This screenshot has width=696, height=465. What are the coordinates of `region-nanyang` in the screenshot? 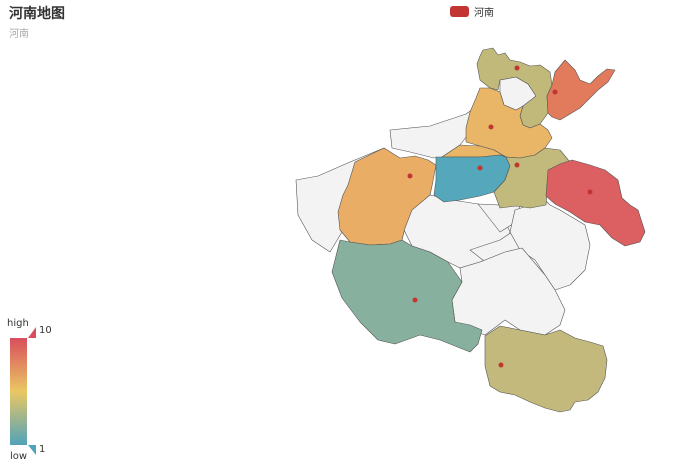 It's located at (407, 296).